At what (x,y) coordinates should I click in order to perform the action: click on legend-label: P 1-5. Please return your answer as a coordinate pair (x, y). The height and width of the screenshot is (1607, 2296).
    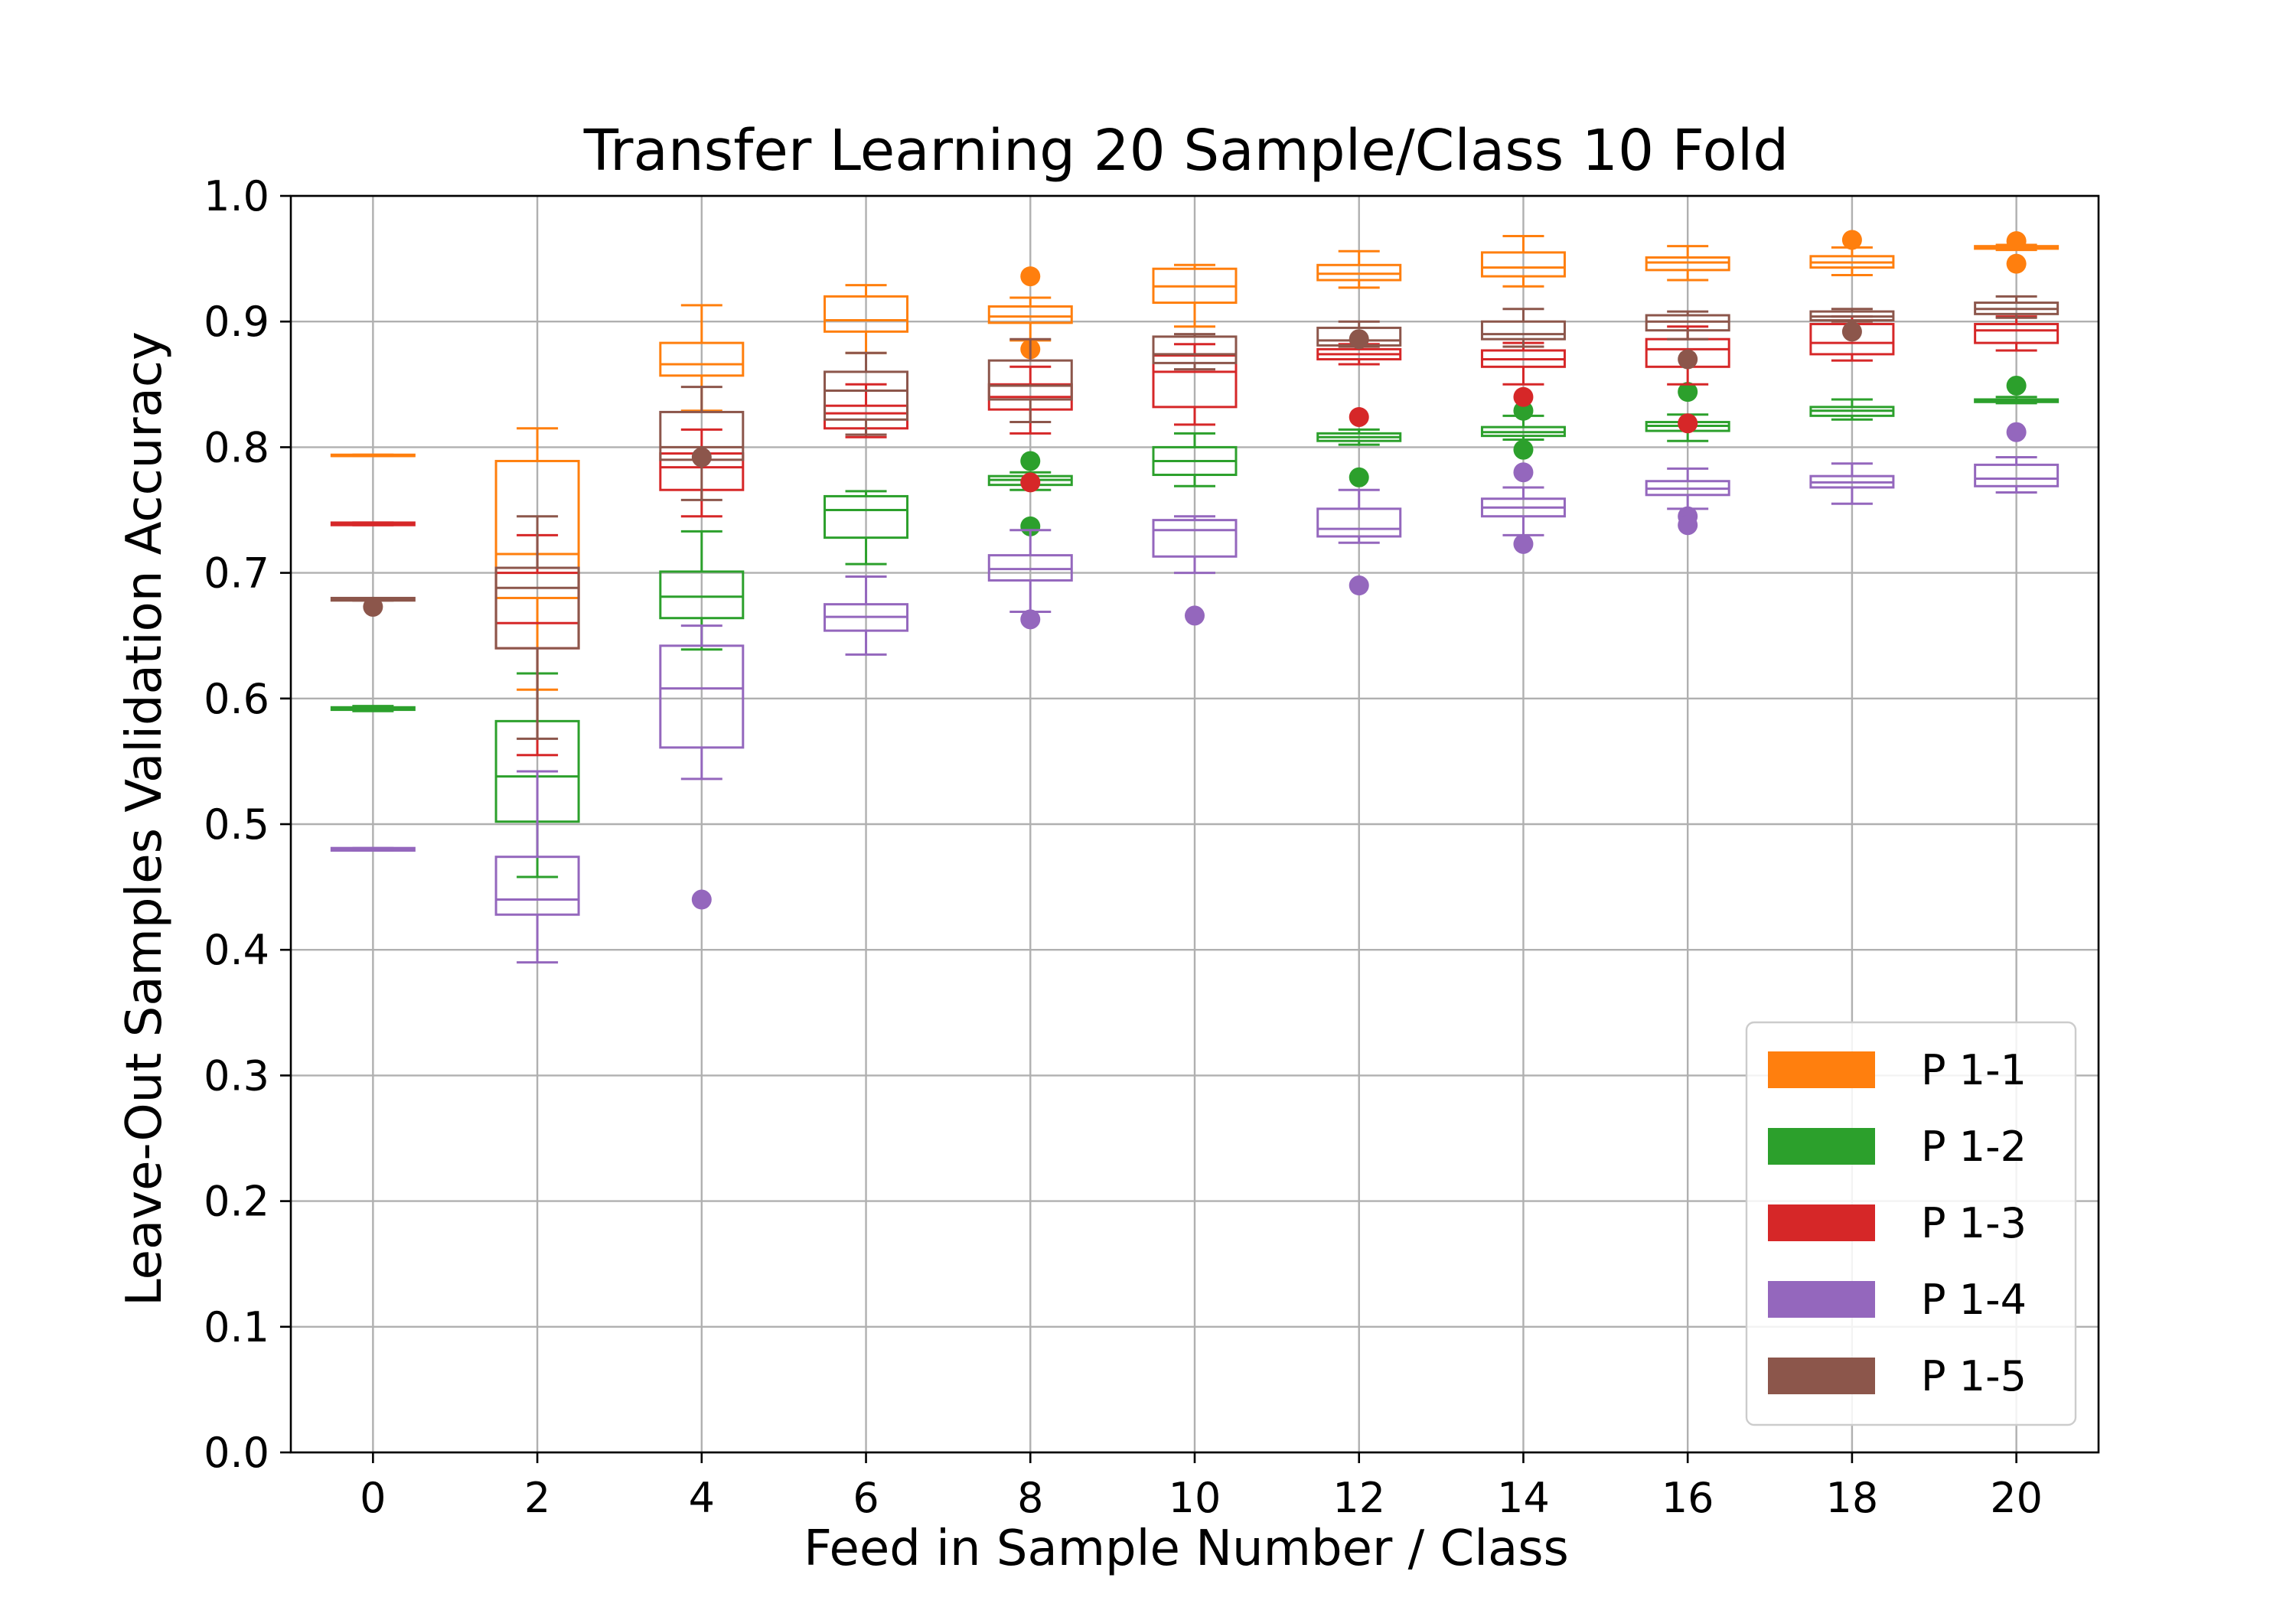
    Looking at the image, I should click on (1974, 1376).